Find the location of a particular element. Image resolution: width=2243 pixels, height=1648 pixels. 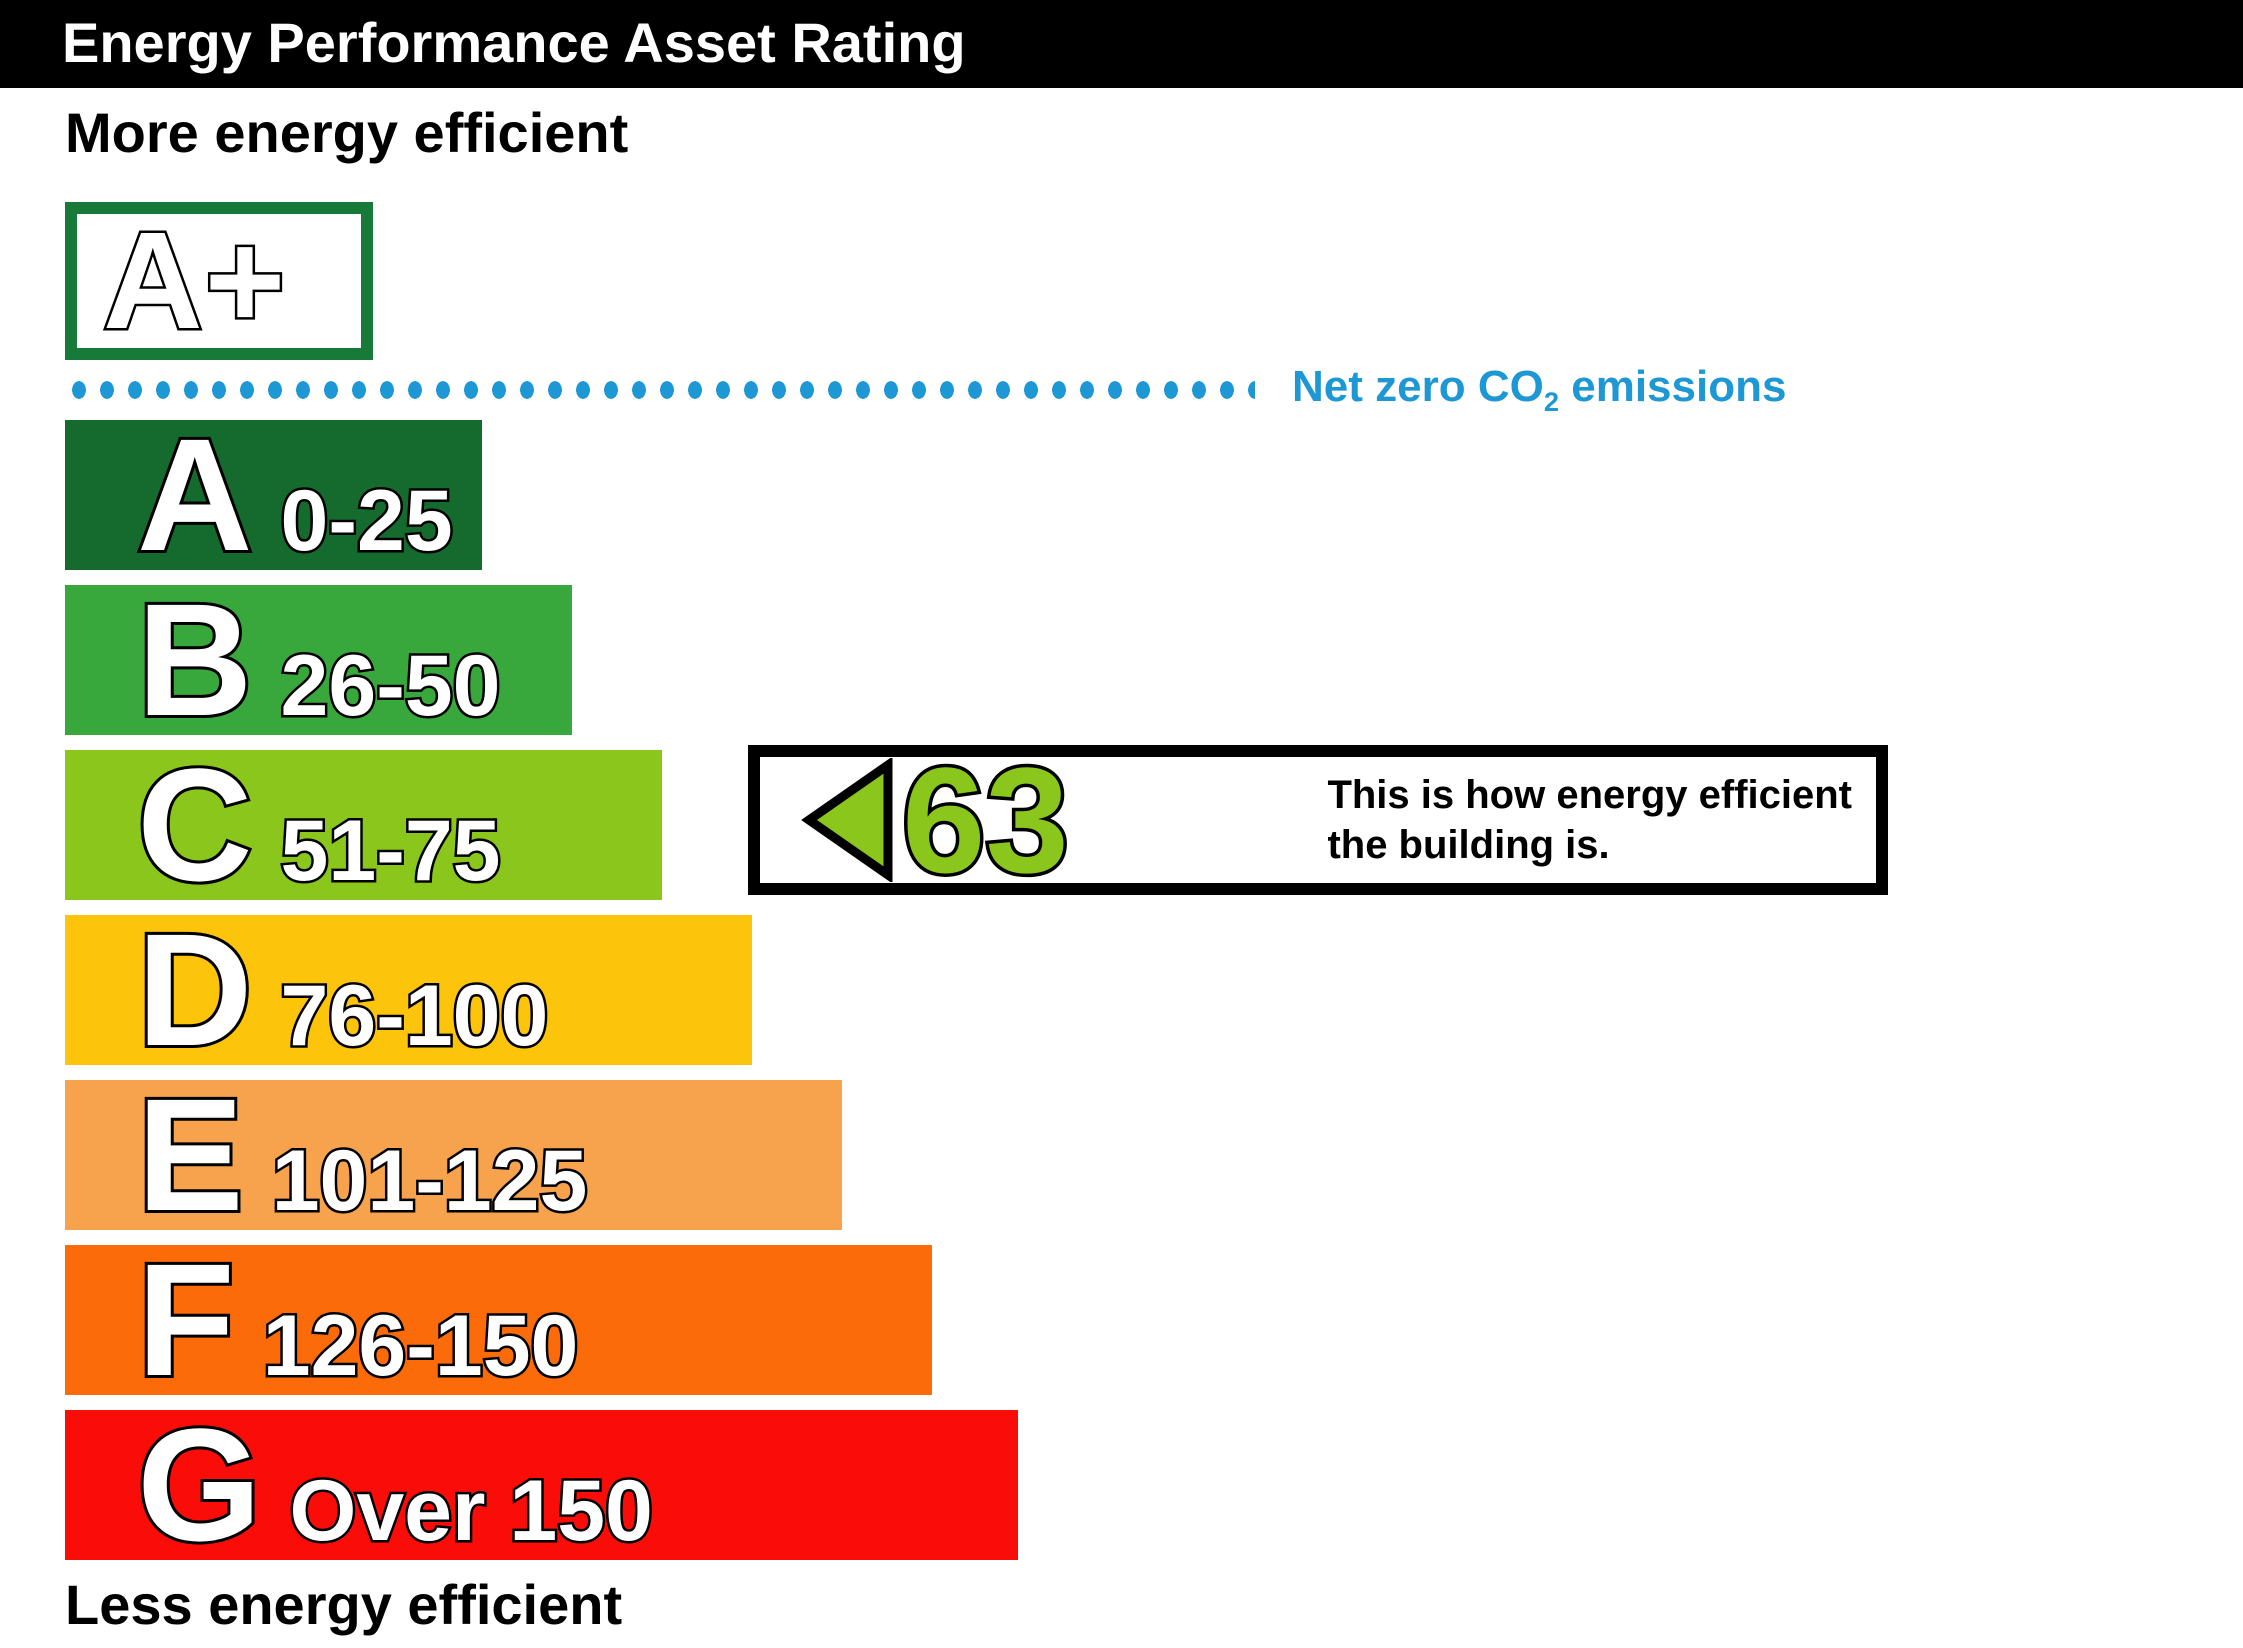

net-zero-dotted-line is located at coordinates (660, 390).